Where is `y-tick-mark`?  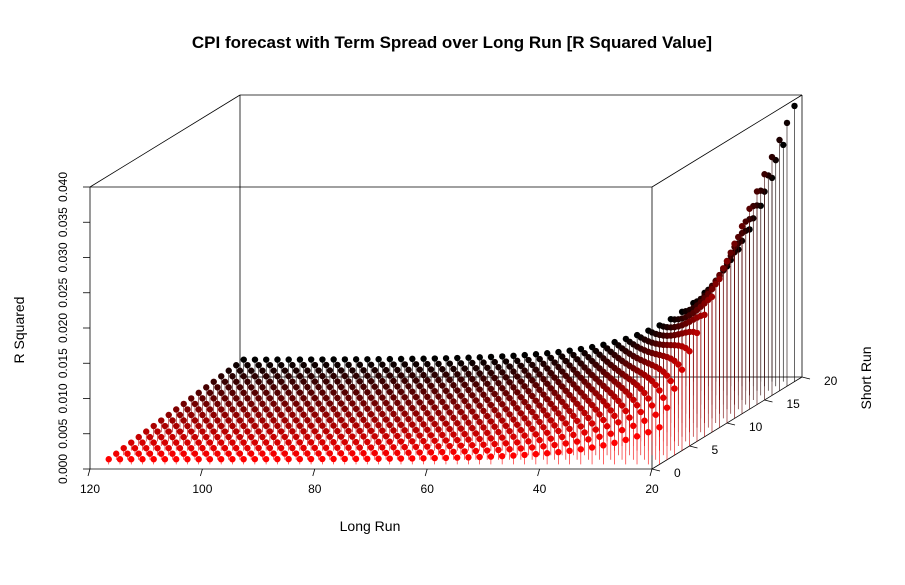 y-tick-mark is located at coordinates (693, 447).